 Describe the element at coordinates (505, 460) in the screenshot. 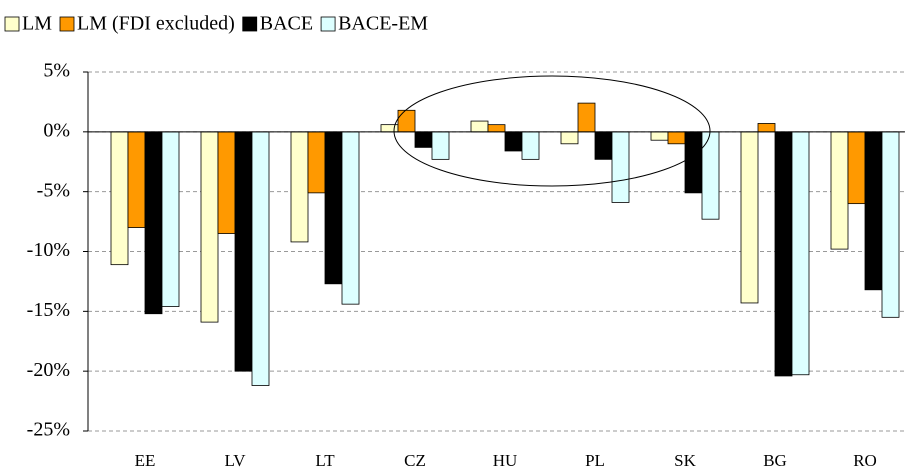

I see `x-tick-label: HU` at that location.